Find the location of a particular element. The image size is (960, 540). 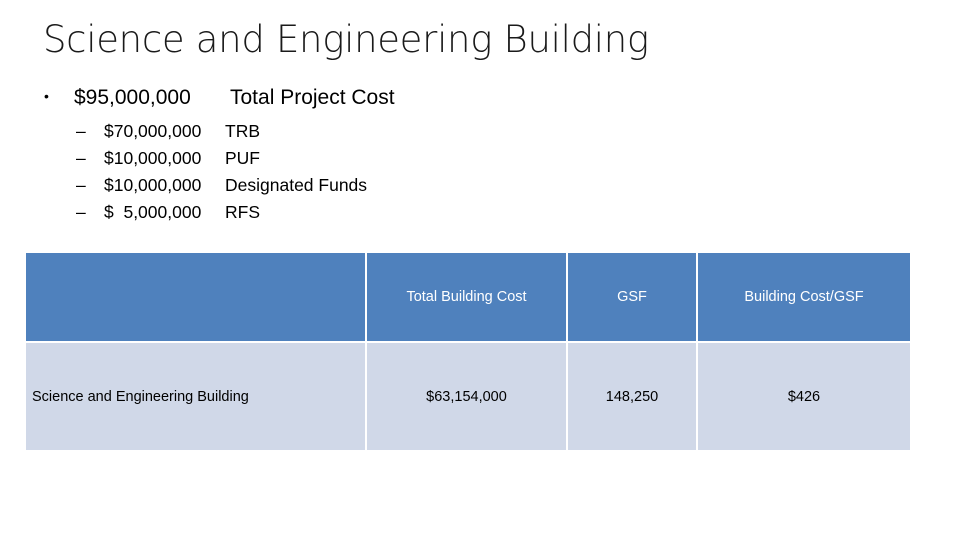

funding-source-item: – $10,000,000 PUF is located at coordinates (221, 158).